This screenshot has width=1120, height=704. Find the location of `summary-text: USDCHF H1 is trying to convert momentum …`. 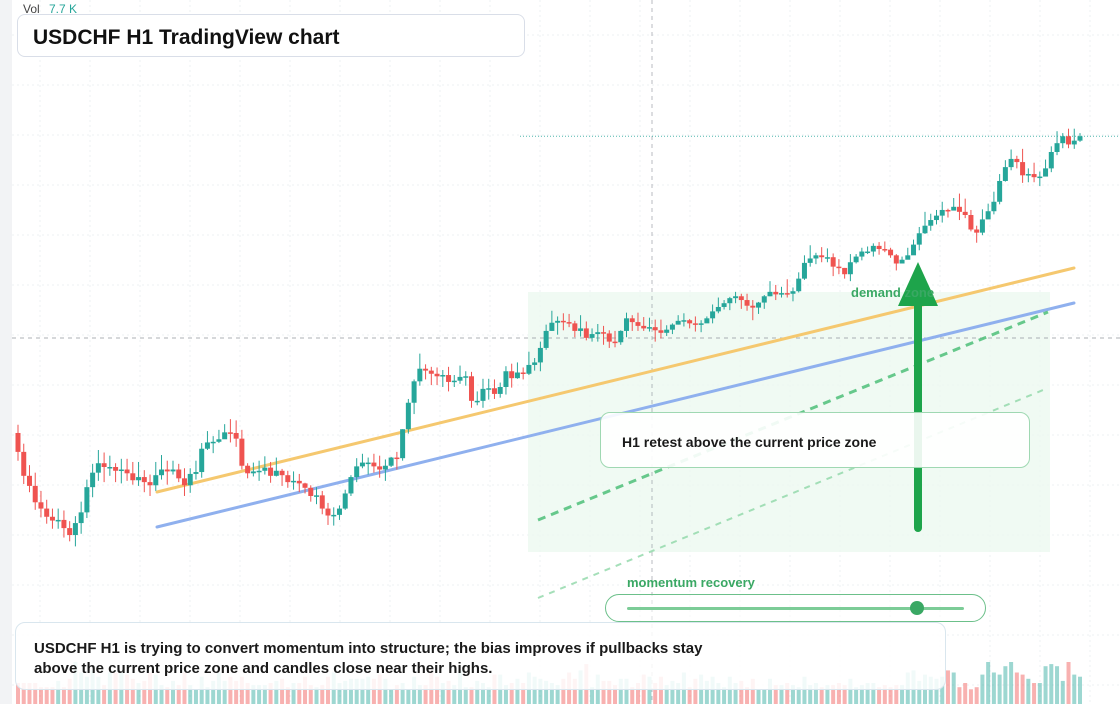

summary-text: USDCHF H1 is trying to convert momentum … is located at coordinates (368, 658).